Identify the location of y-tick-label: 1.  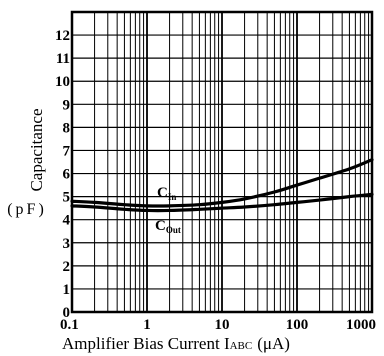
(67, 290).